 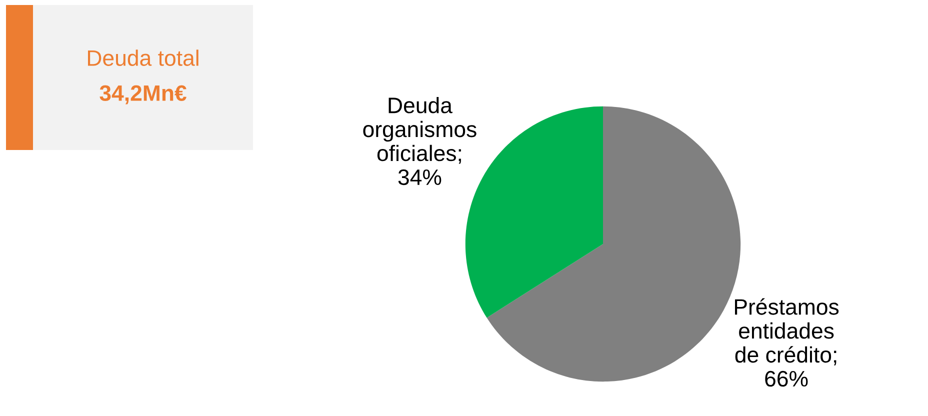 What do you see at coordinates (787, 342) in the screenshot?
I see `slice-label: Préstamos entidades de crédito; 66%` at bounding box center [787, 342].